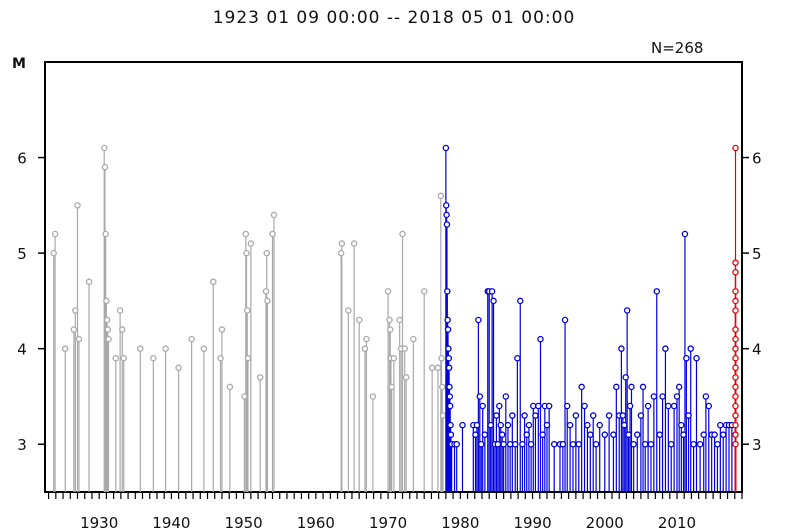 Image resolution: width=788 pixels, height=531 pixels. What do you see at coordinates (757, 254) in the screenshot?
I see `y-tick-label: 5` at bounding box center [757, 254].